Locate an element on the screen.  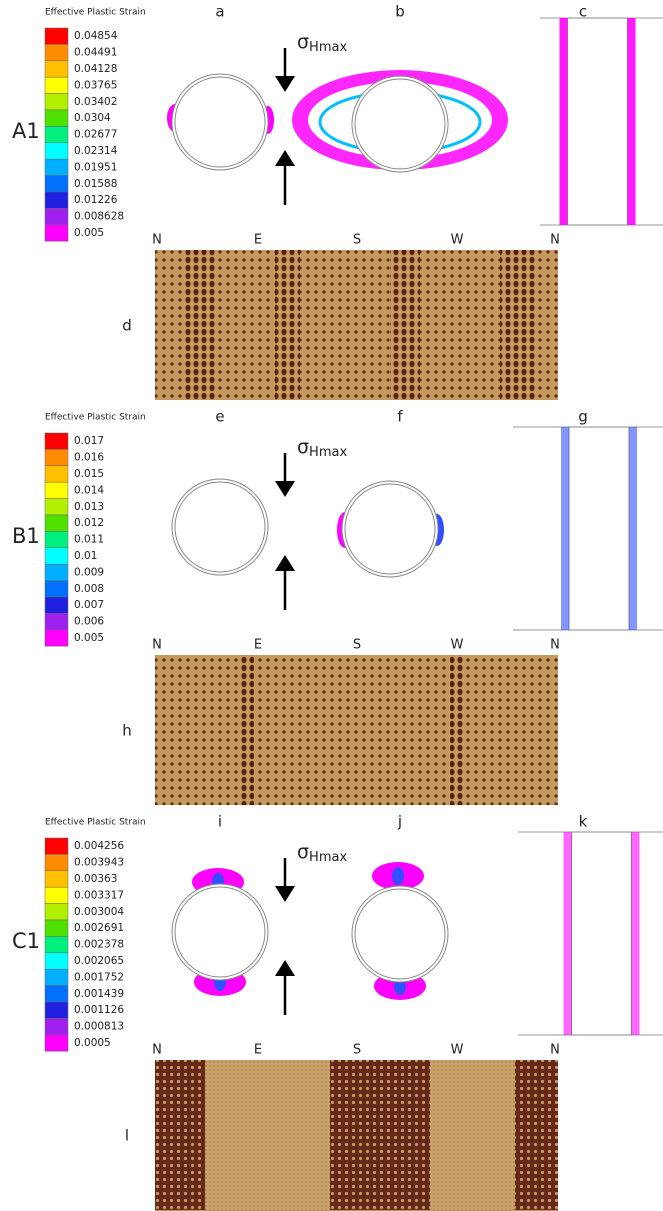
stress-subscript: Hmax is located at coordinates (328, 452).